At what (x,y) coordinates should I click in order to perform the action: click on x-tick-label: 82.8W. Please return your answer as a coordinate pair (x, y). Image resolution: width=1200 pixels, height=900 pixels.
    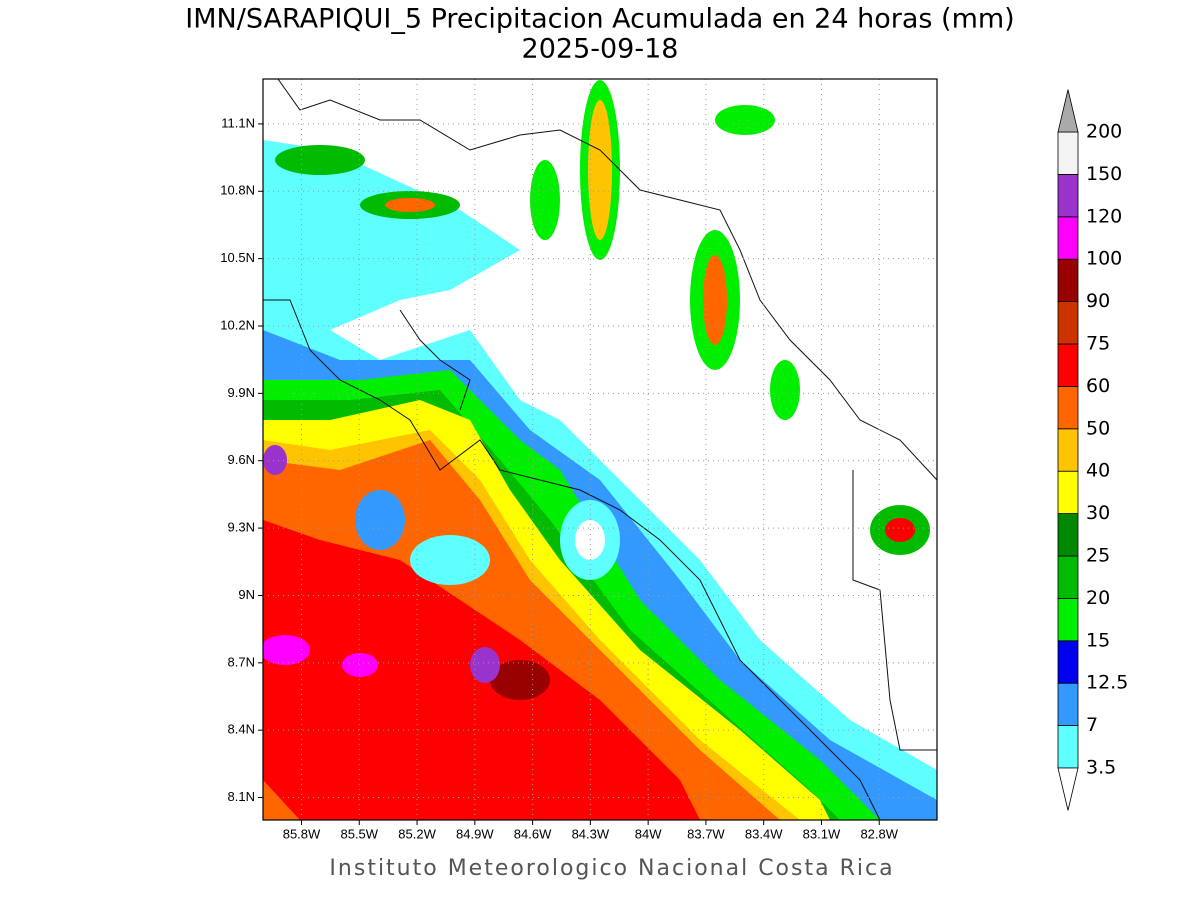
    Looking at the image, I should click on (879, 833).